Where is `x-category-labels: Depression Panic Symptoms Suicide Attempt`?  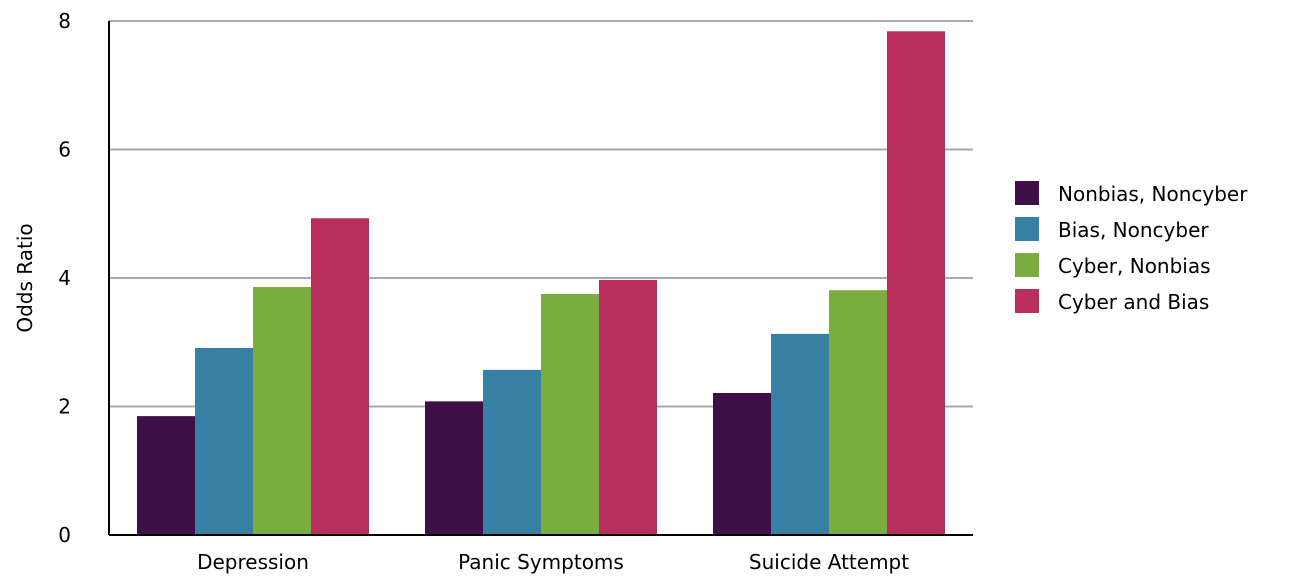
x-category-labels: Depression Panic Symptoms Suicide Attempt is located at coordinates (553, 562).